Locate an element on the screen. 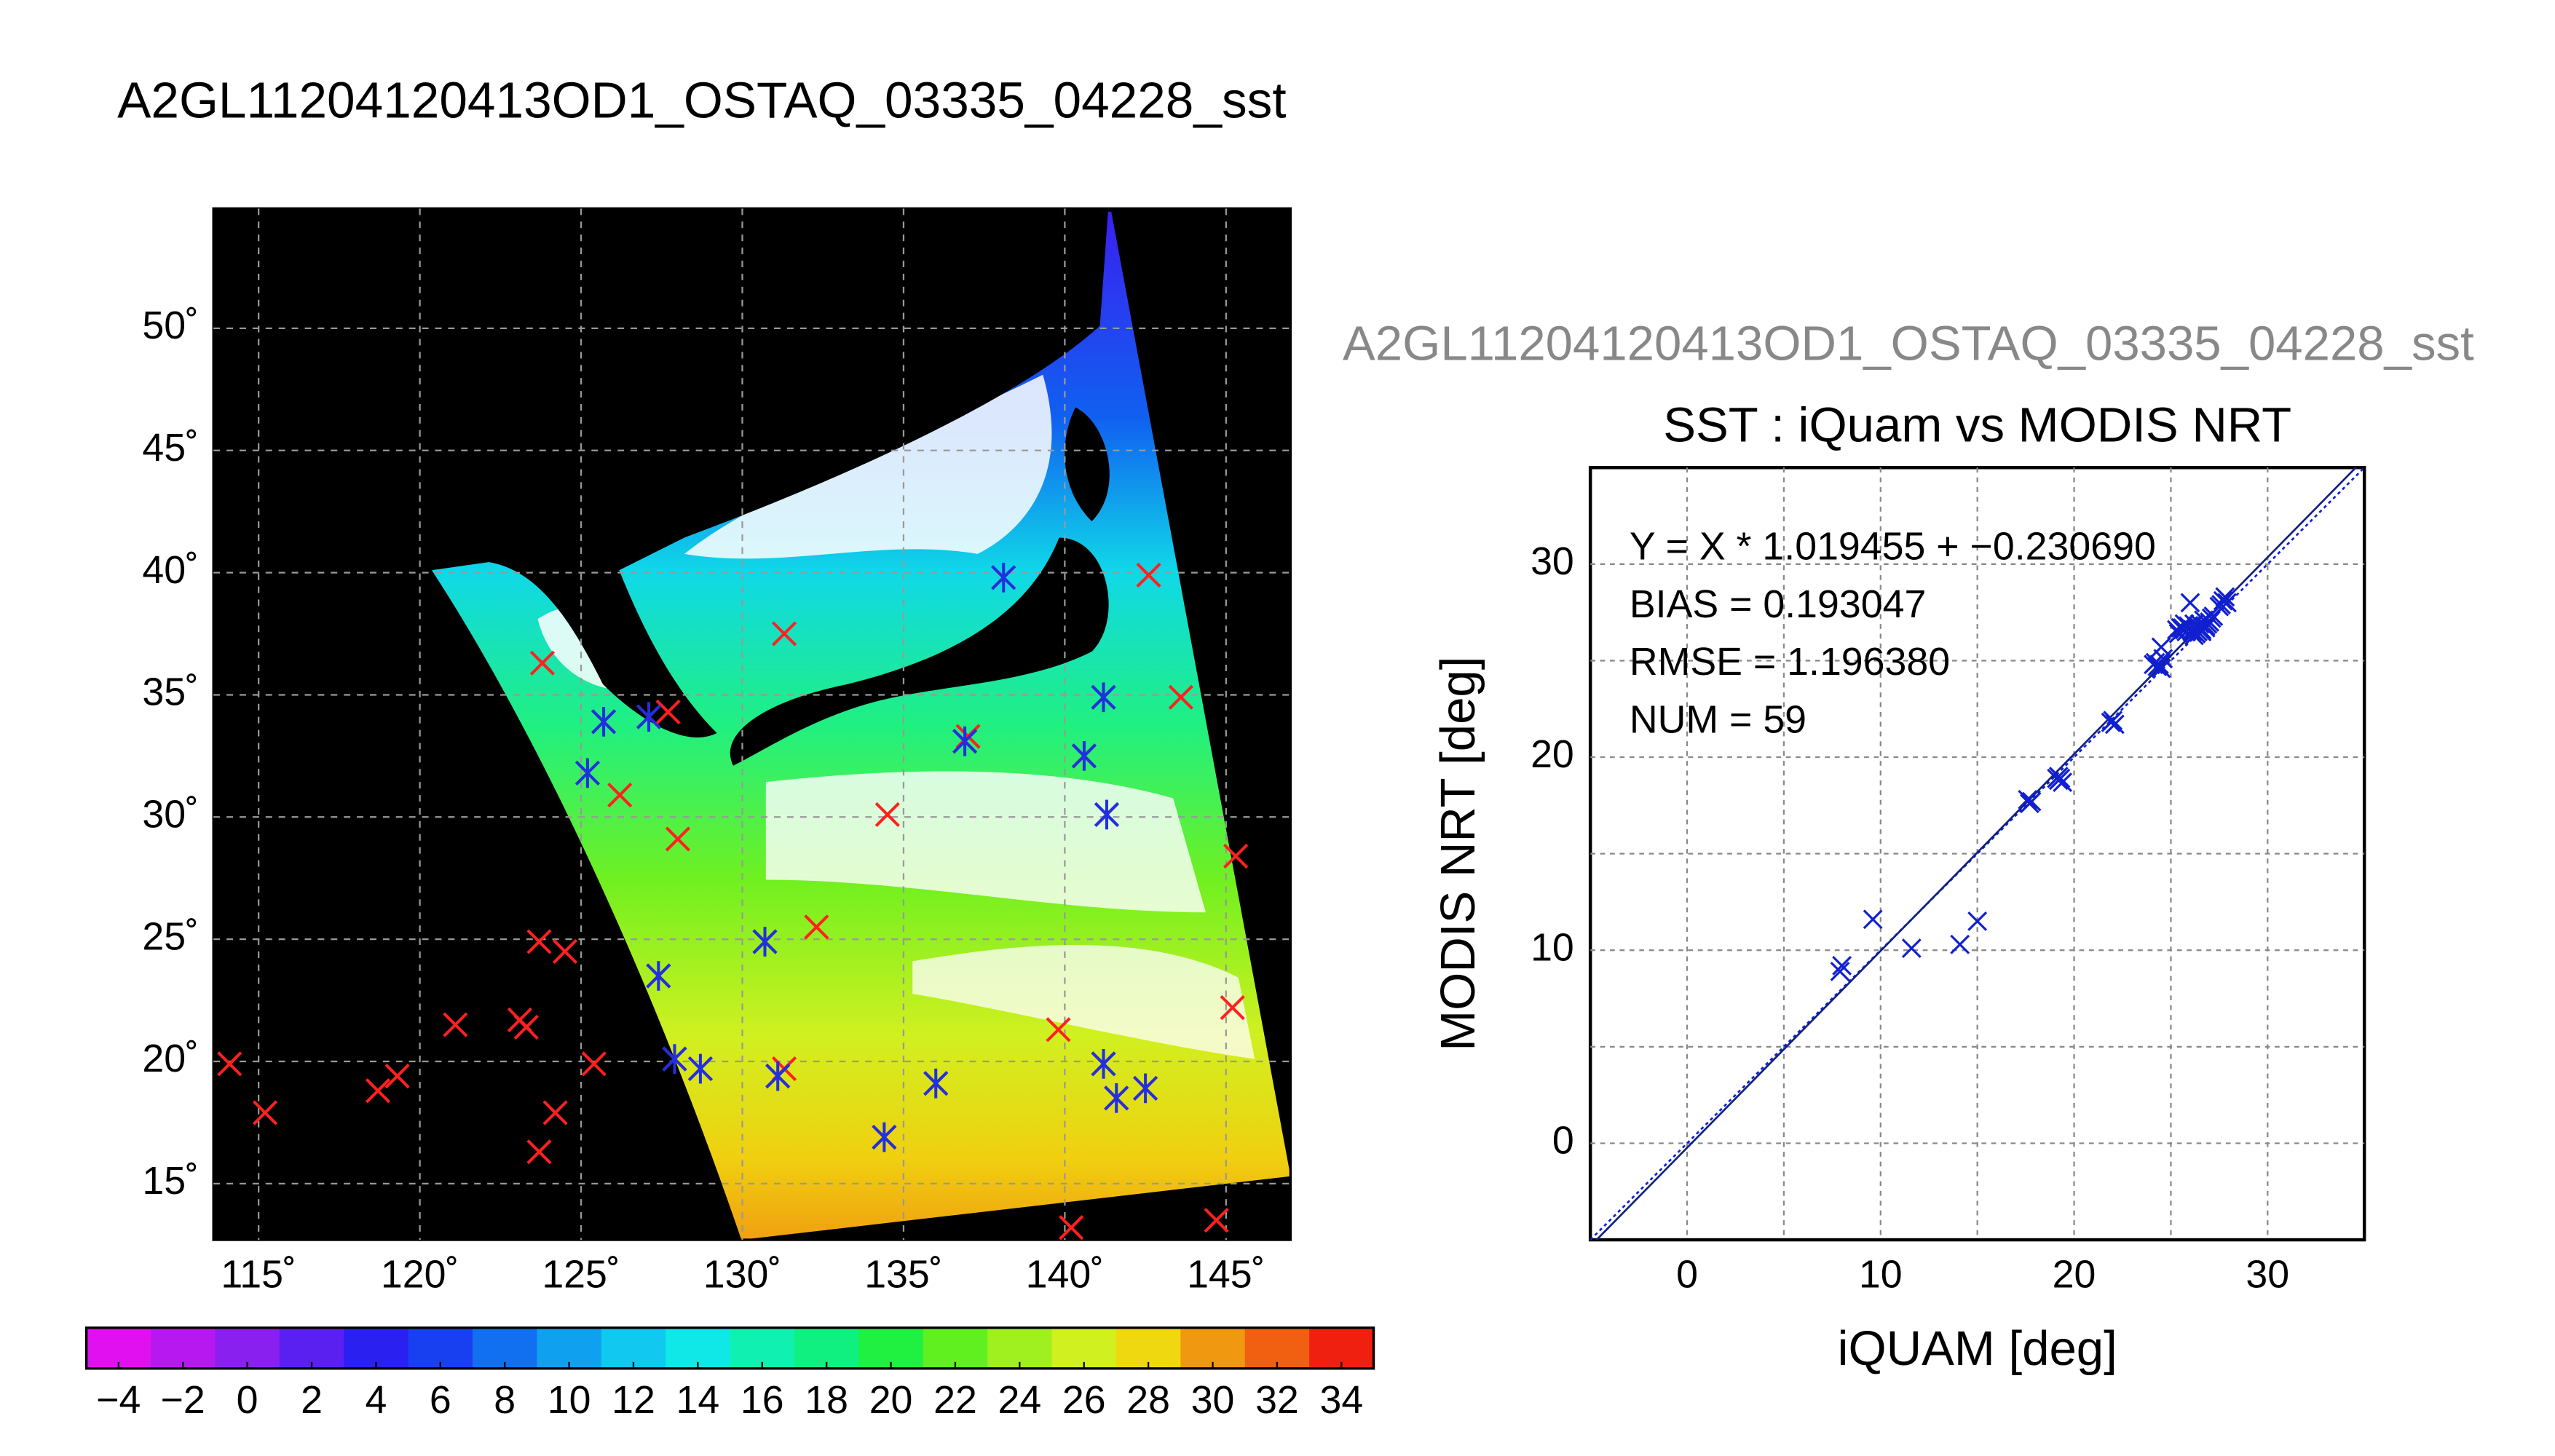  colorbar-label: 6 is located at coordinates (440, 1400).